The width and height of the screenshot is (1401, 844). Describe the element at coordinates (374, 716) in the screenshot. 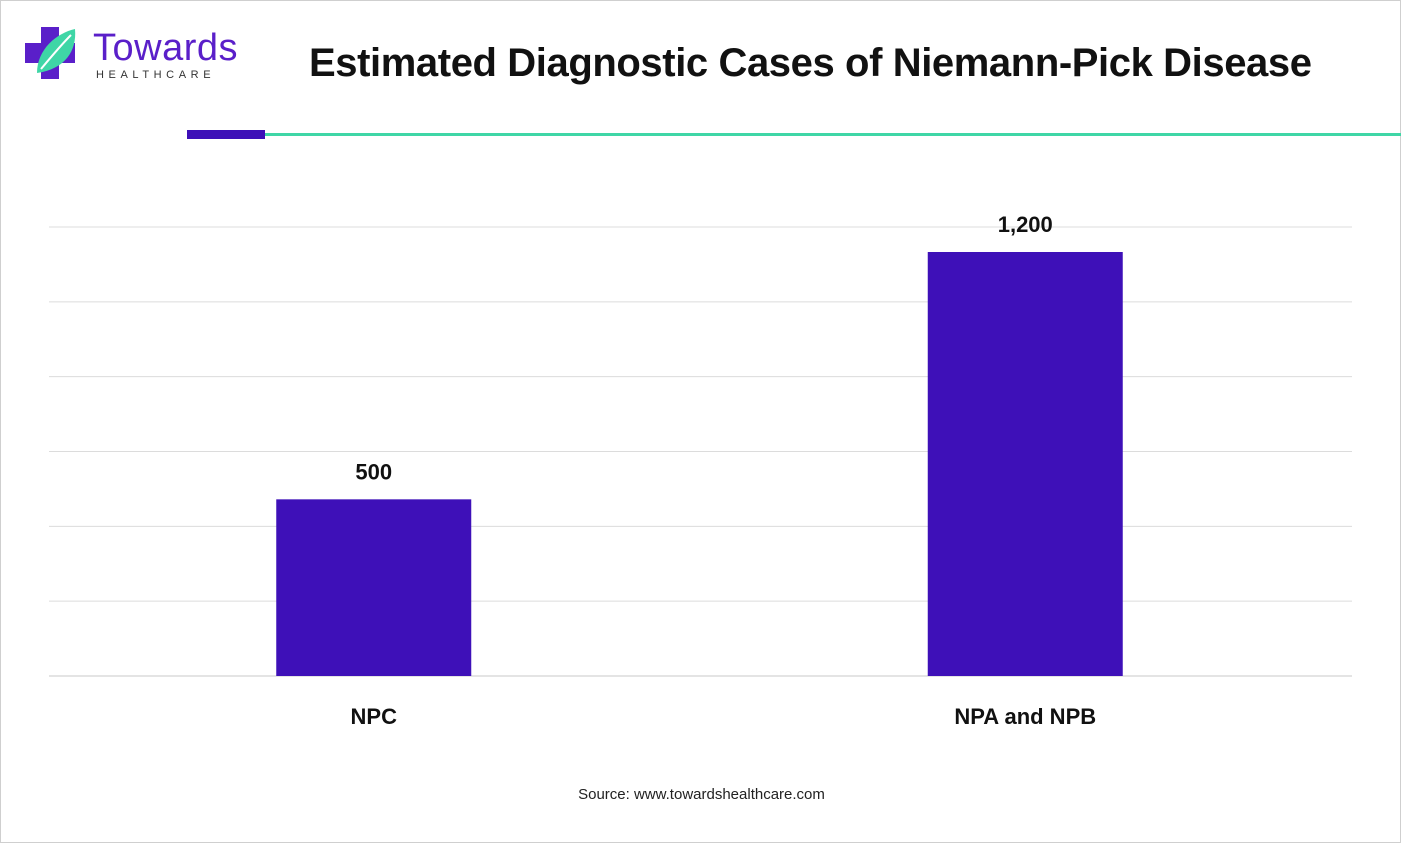

I see `x-tick-label: NPC` at that location.